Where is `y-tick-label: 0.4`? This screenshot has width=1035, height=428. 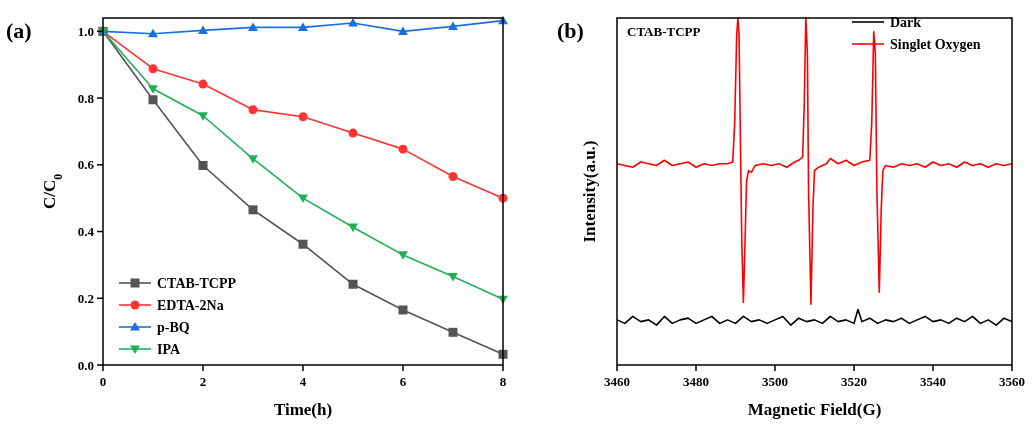 y-tick-label: 0.4 is located at coordinates (86, 232).